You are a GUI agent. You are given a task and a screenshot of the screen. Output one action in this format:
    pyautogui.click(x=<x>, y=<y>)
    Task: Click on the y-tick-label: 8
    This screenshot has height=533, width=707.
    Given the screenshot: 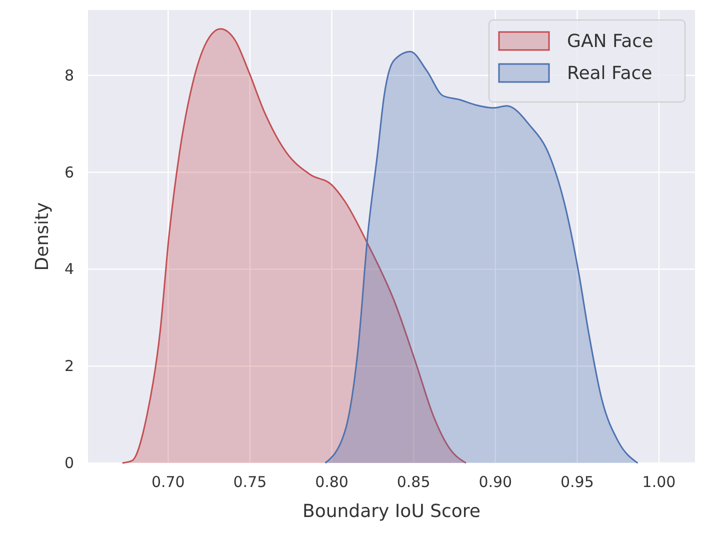 What is the action you would take?
    pyautogui.click(x=69, y=75)
    